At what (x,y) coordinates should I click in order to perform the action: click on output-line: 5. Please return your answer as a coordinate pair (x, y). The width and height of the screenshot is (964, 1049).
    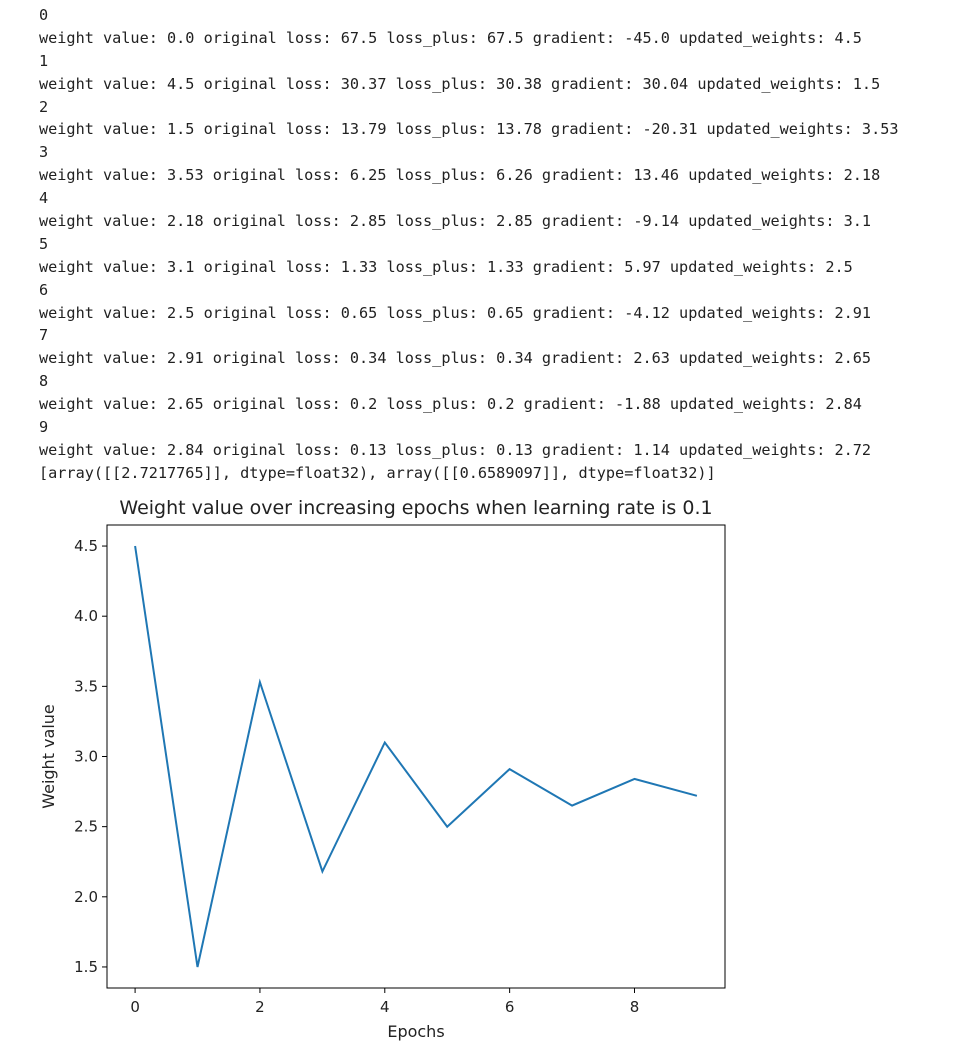
    Looking at the image, I should click on (44, 243).